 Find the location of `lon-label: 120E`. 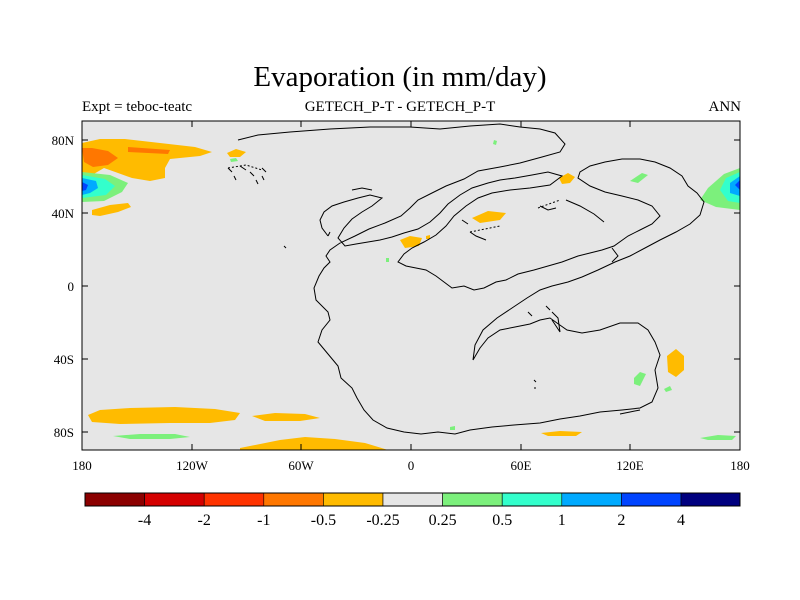

lon-label: 120E is located at coordinates (630, 465).